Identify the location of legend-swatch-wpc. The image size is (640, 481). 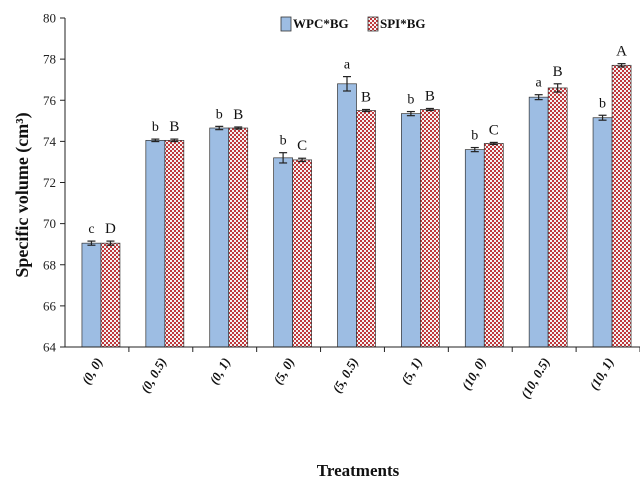
(286, 24).